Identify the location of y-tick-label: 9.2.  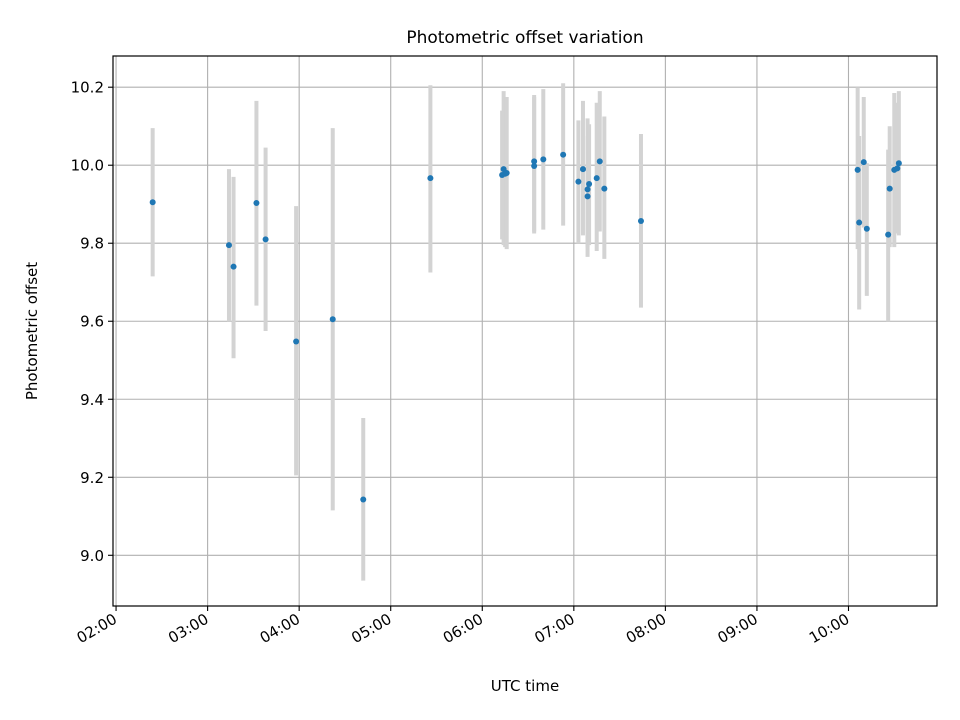
(92, 478).